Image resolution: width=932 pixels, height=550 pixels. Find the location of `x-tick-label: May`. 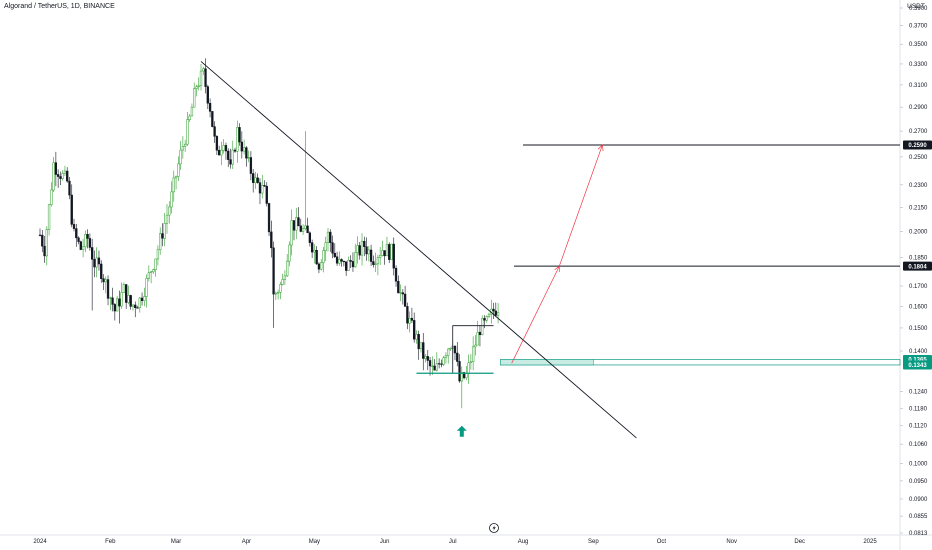

x-tick-label: May is located at coordinates (314, 542).